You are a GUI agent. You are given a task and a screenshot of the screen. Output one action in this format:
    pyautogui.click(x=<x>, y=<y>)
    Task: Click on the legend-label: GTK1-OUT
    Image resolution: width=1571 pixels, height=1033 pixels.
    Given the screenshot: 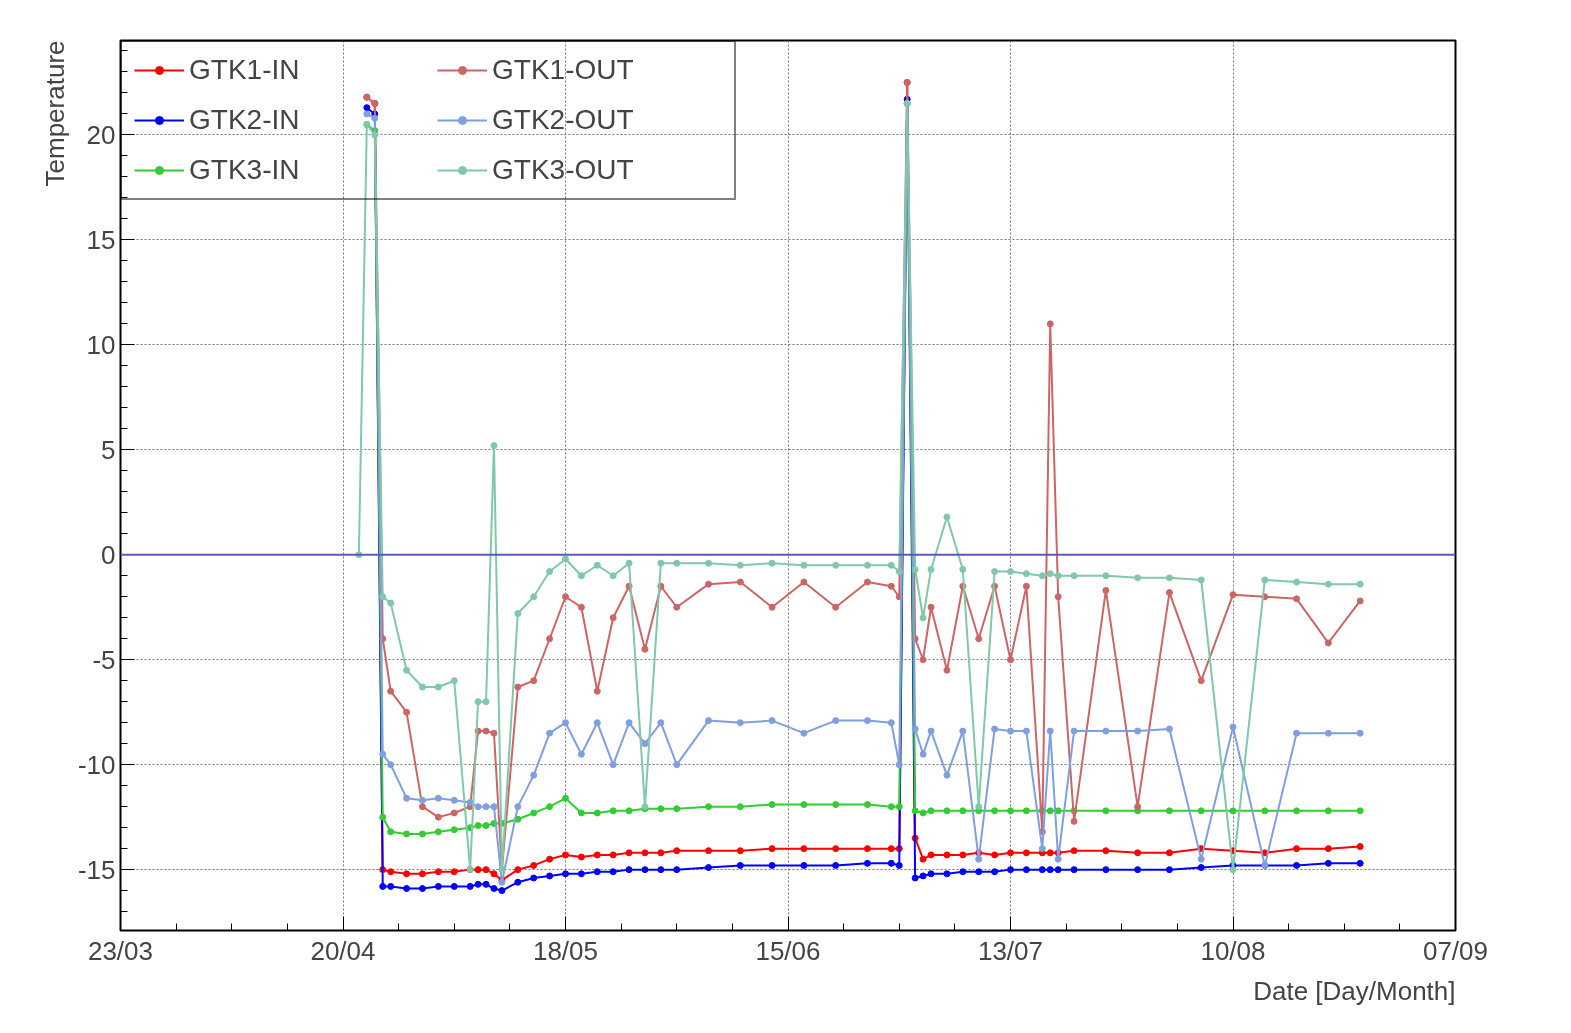 What is the action you would take?
    pyautogui.click(x=563, y=70)
    